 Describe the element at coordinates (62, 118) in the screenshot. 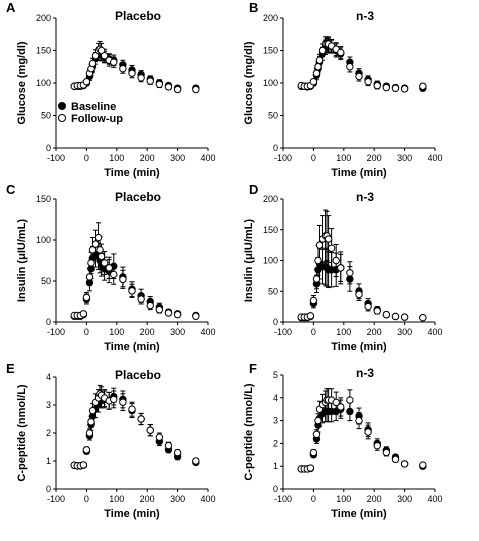

I see `legend-follow-up-marker` at that location.